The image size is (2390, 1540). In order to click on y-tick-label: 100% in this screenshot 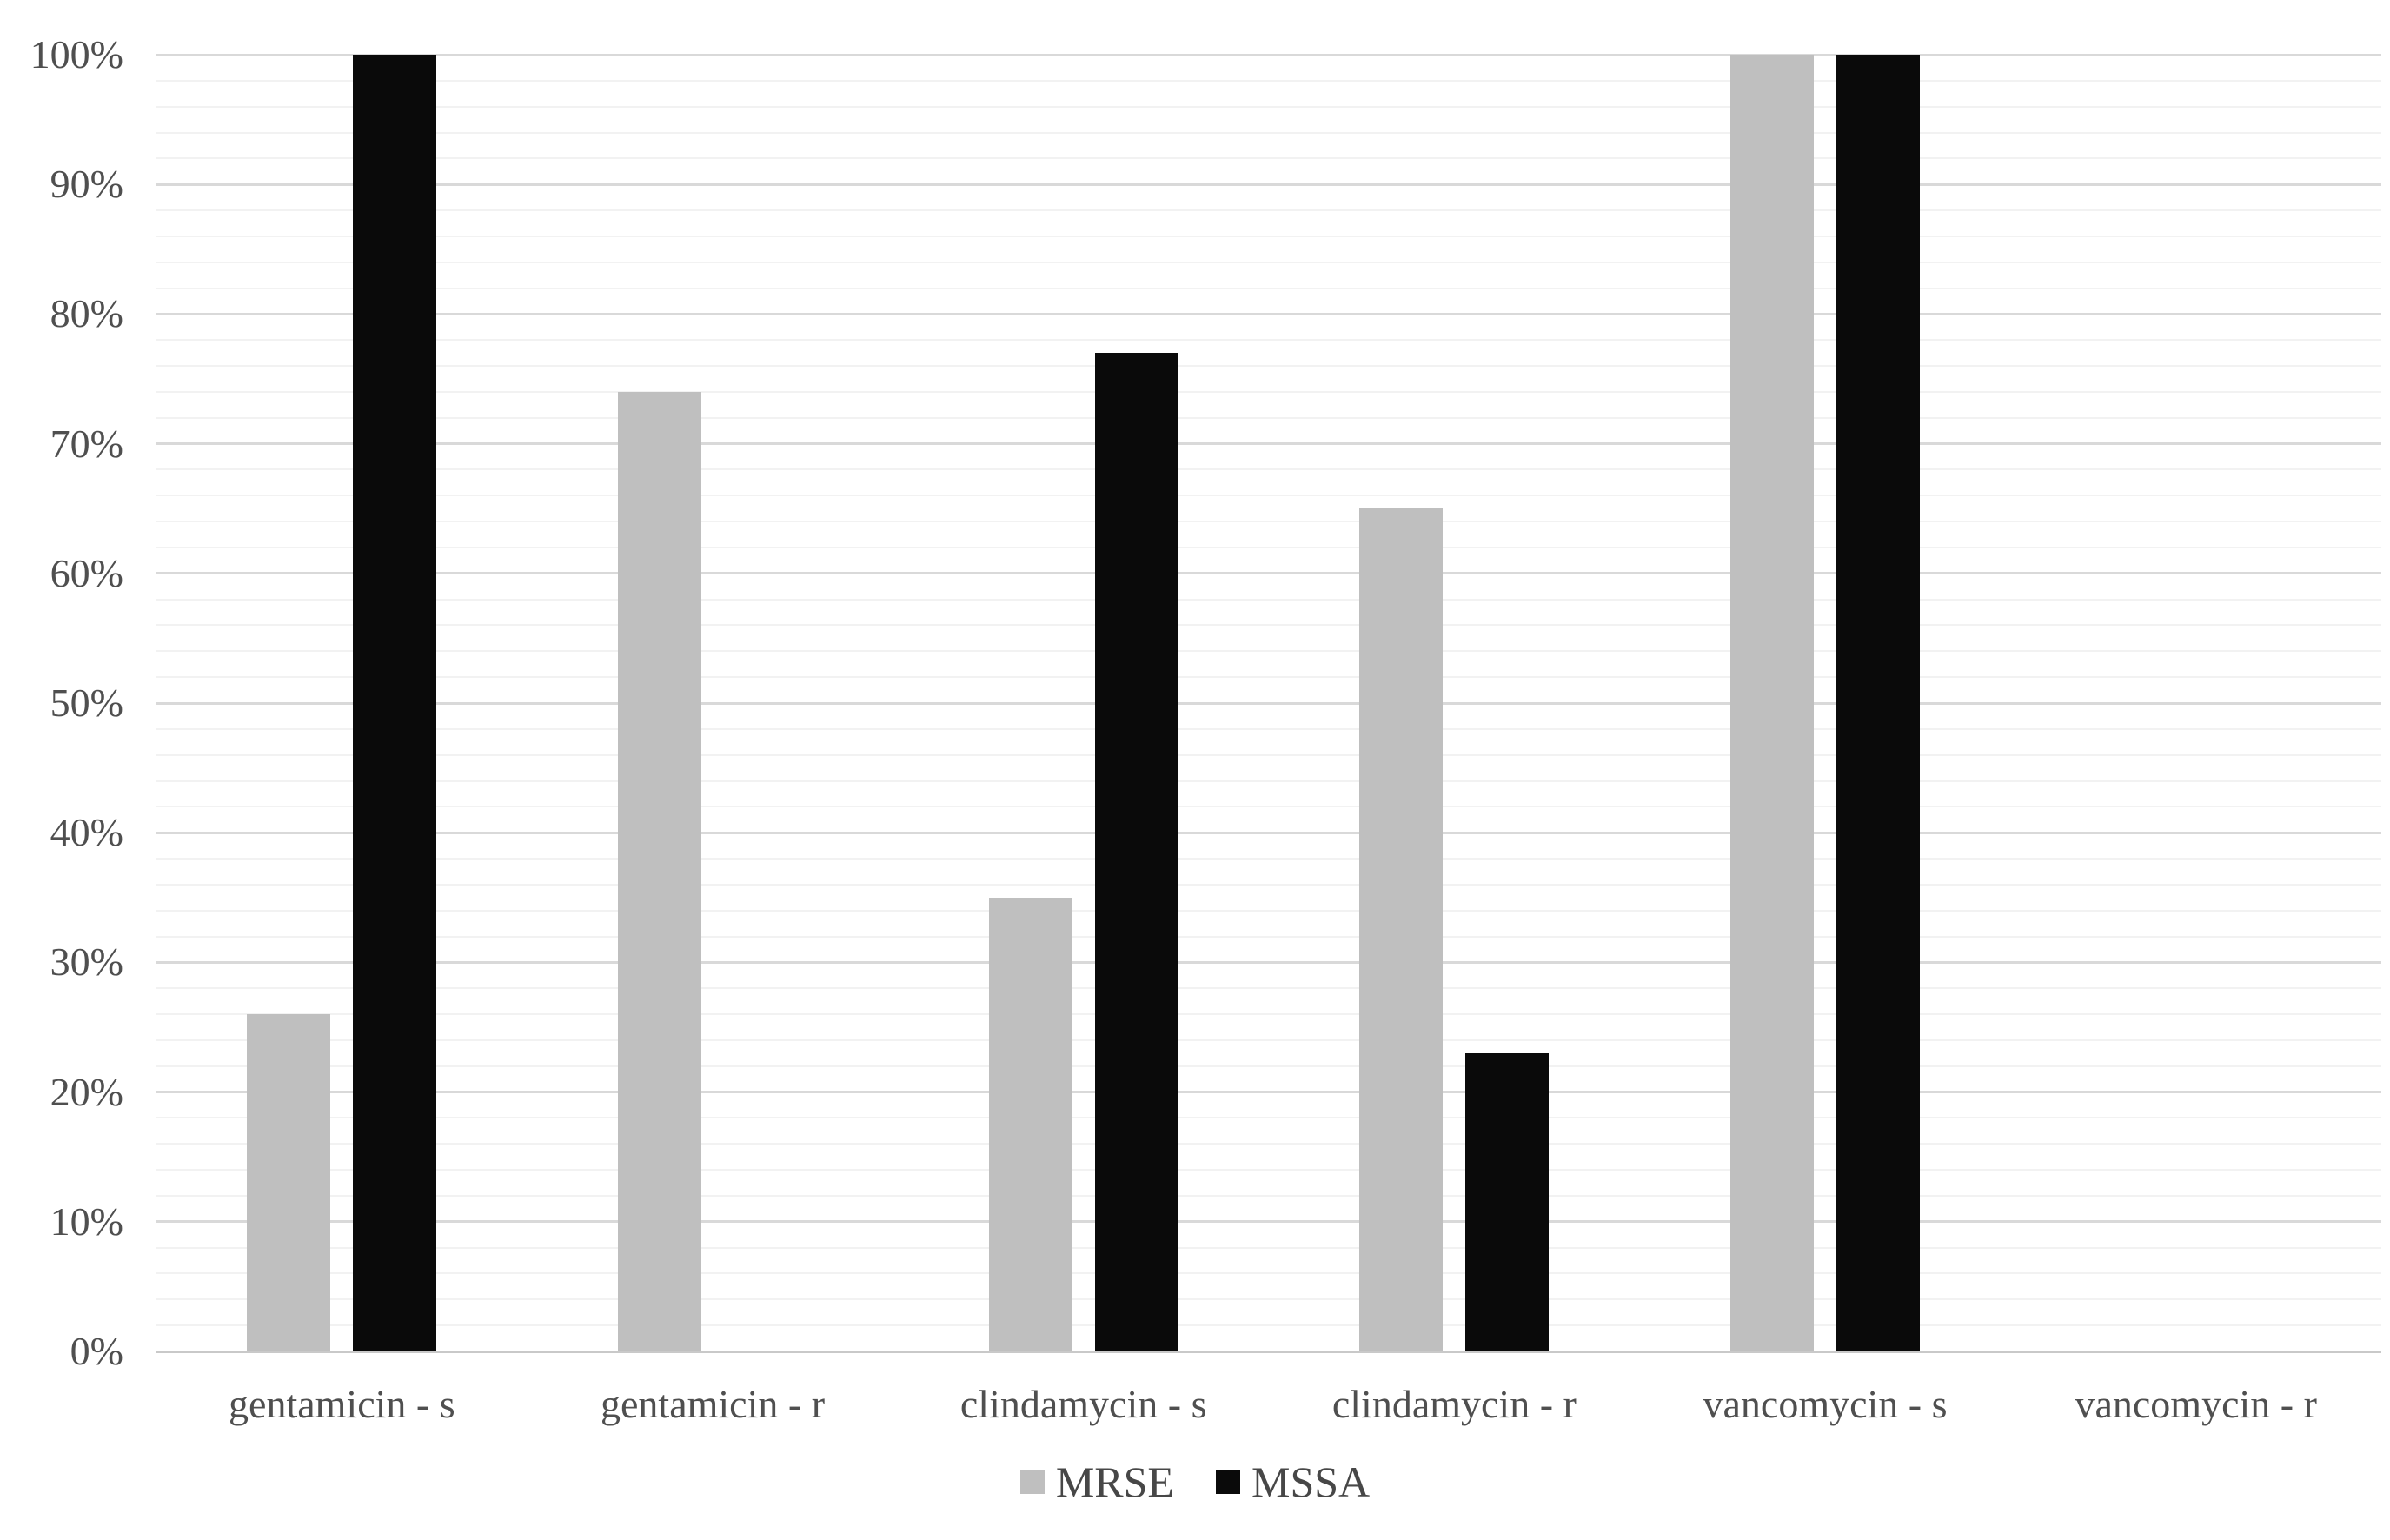, I will do `click(76, 54)`.